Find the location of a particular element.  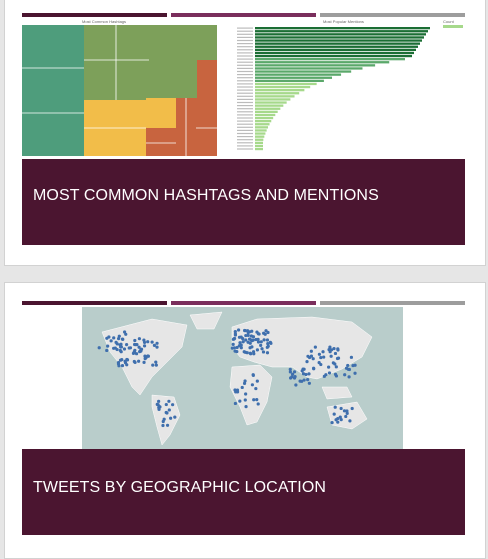

slide-title-banner: MOST COMMON HASHTAGS AND MENTIONS is located at coordinates (243, 202).